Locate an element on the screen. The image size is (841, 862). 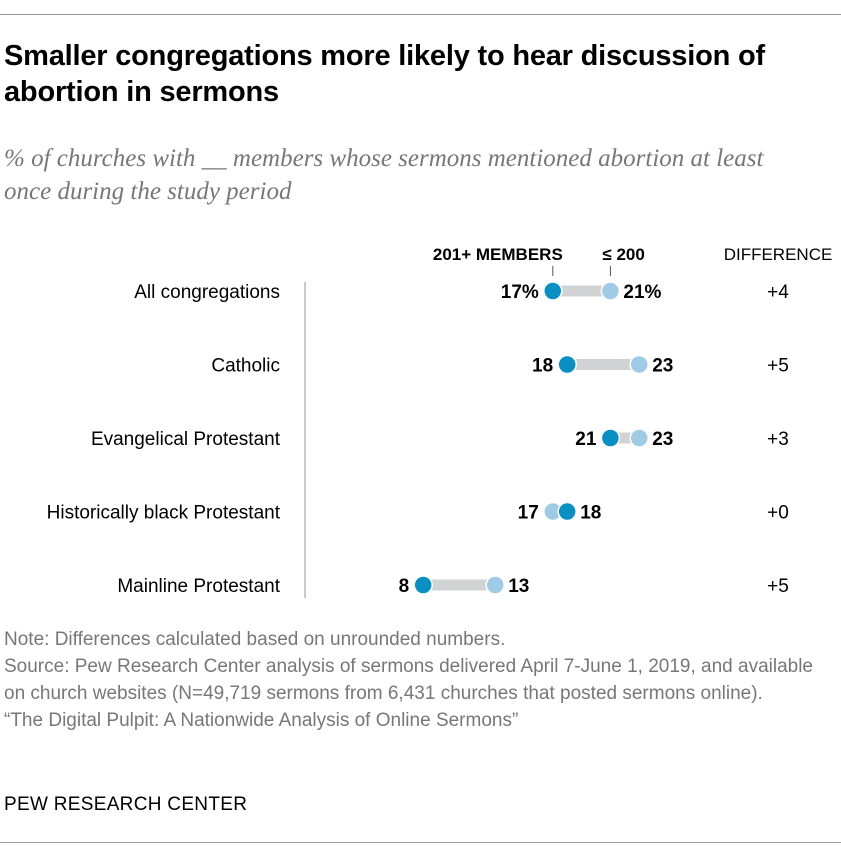
value-label-low: 21 is located at coordinates (586, 439).